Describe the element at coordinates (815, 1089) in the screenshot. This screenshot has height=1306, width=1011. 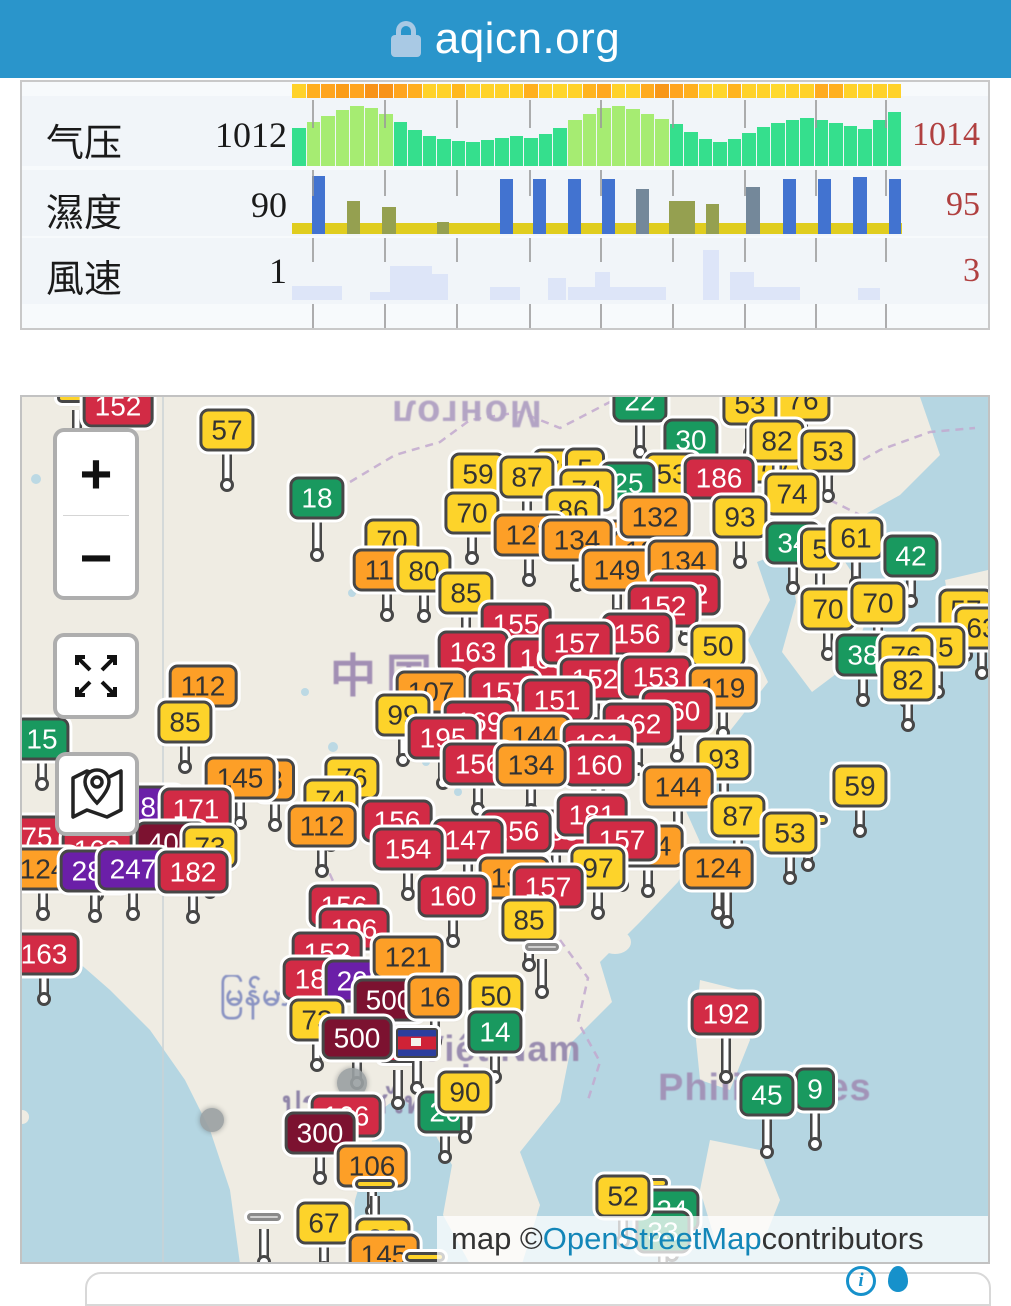
I see `aqi-badge: 9` at that location.